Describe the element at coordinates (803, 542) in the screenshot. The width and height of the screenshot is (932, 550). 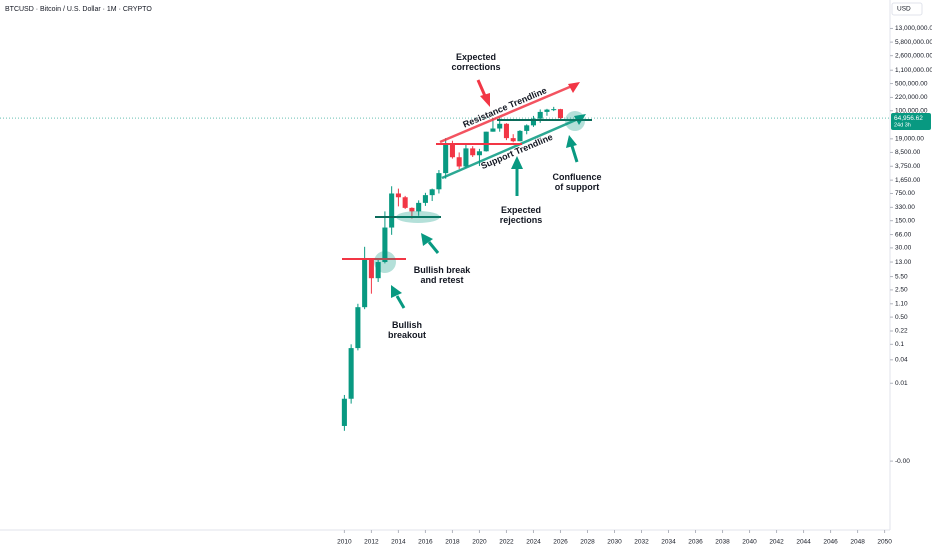
I see `x-tick-label: 2044` at that location.